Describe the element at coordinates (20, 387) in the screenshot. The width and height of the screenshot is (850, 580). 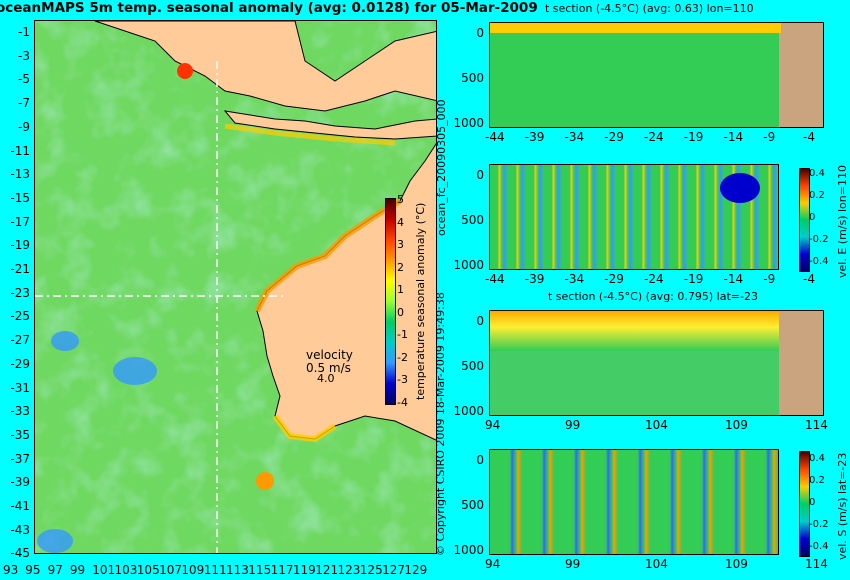
I see `lat-tick-label: -31` at that location.